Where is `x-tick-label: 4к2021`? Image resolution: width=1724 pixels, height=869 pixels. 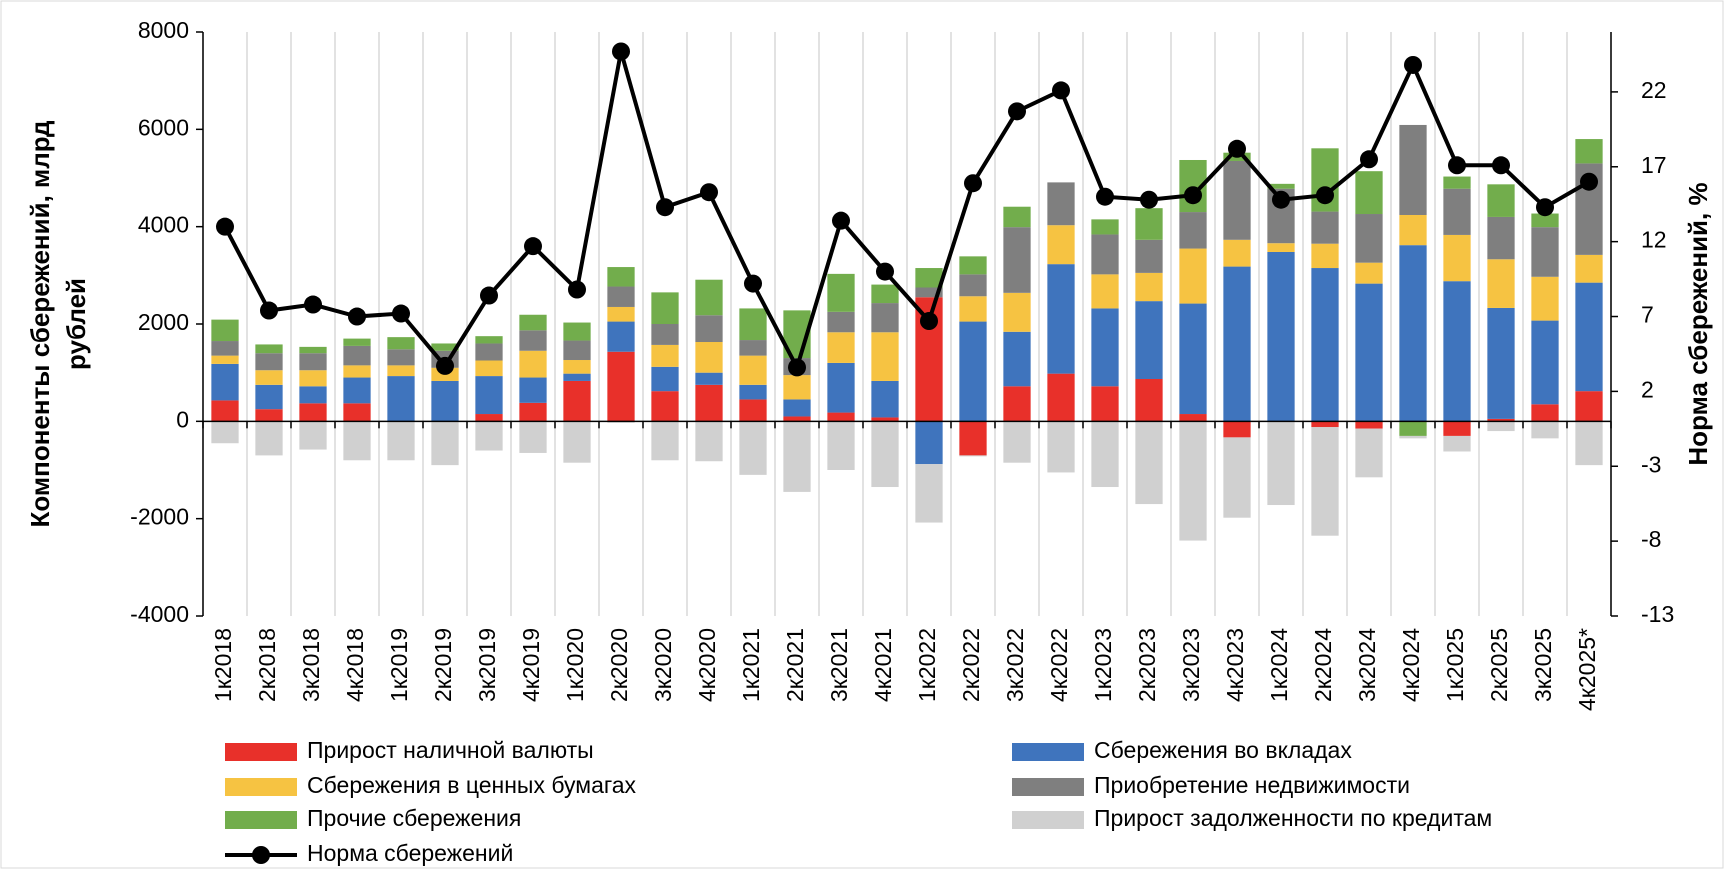 x-tick-label: 4к2021 is located at coordinates (883, 665).